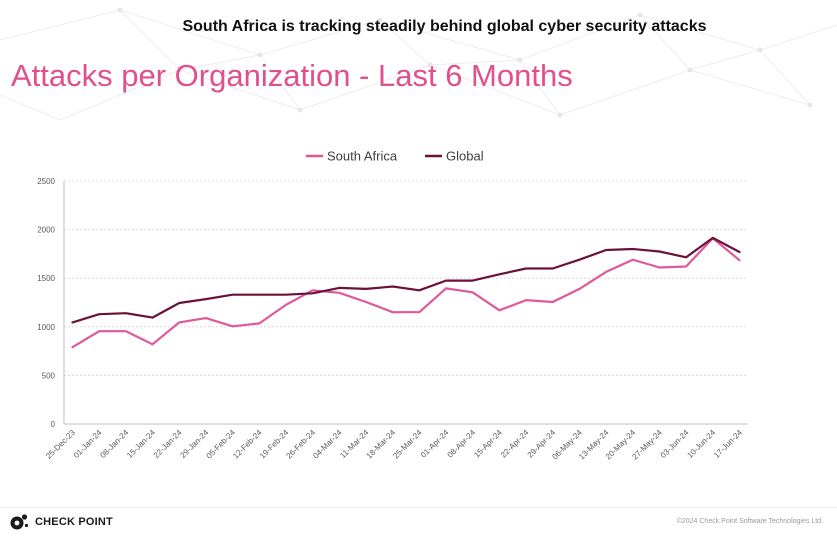  What do you see at coordinates (53, 424) in the screenshot?
I see `y-tick-label: 0` at bounding box center [53, 424].